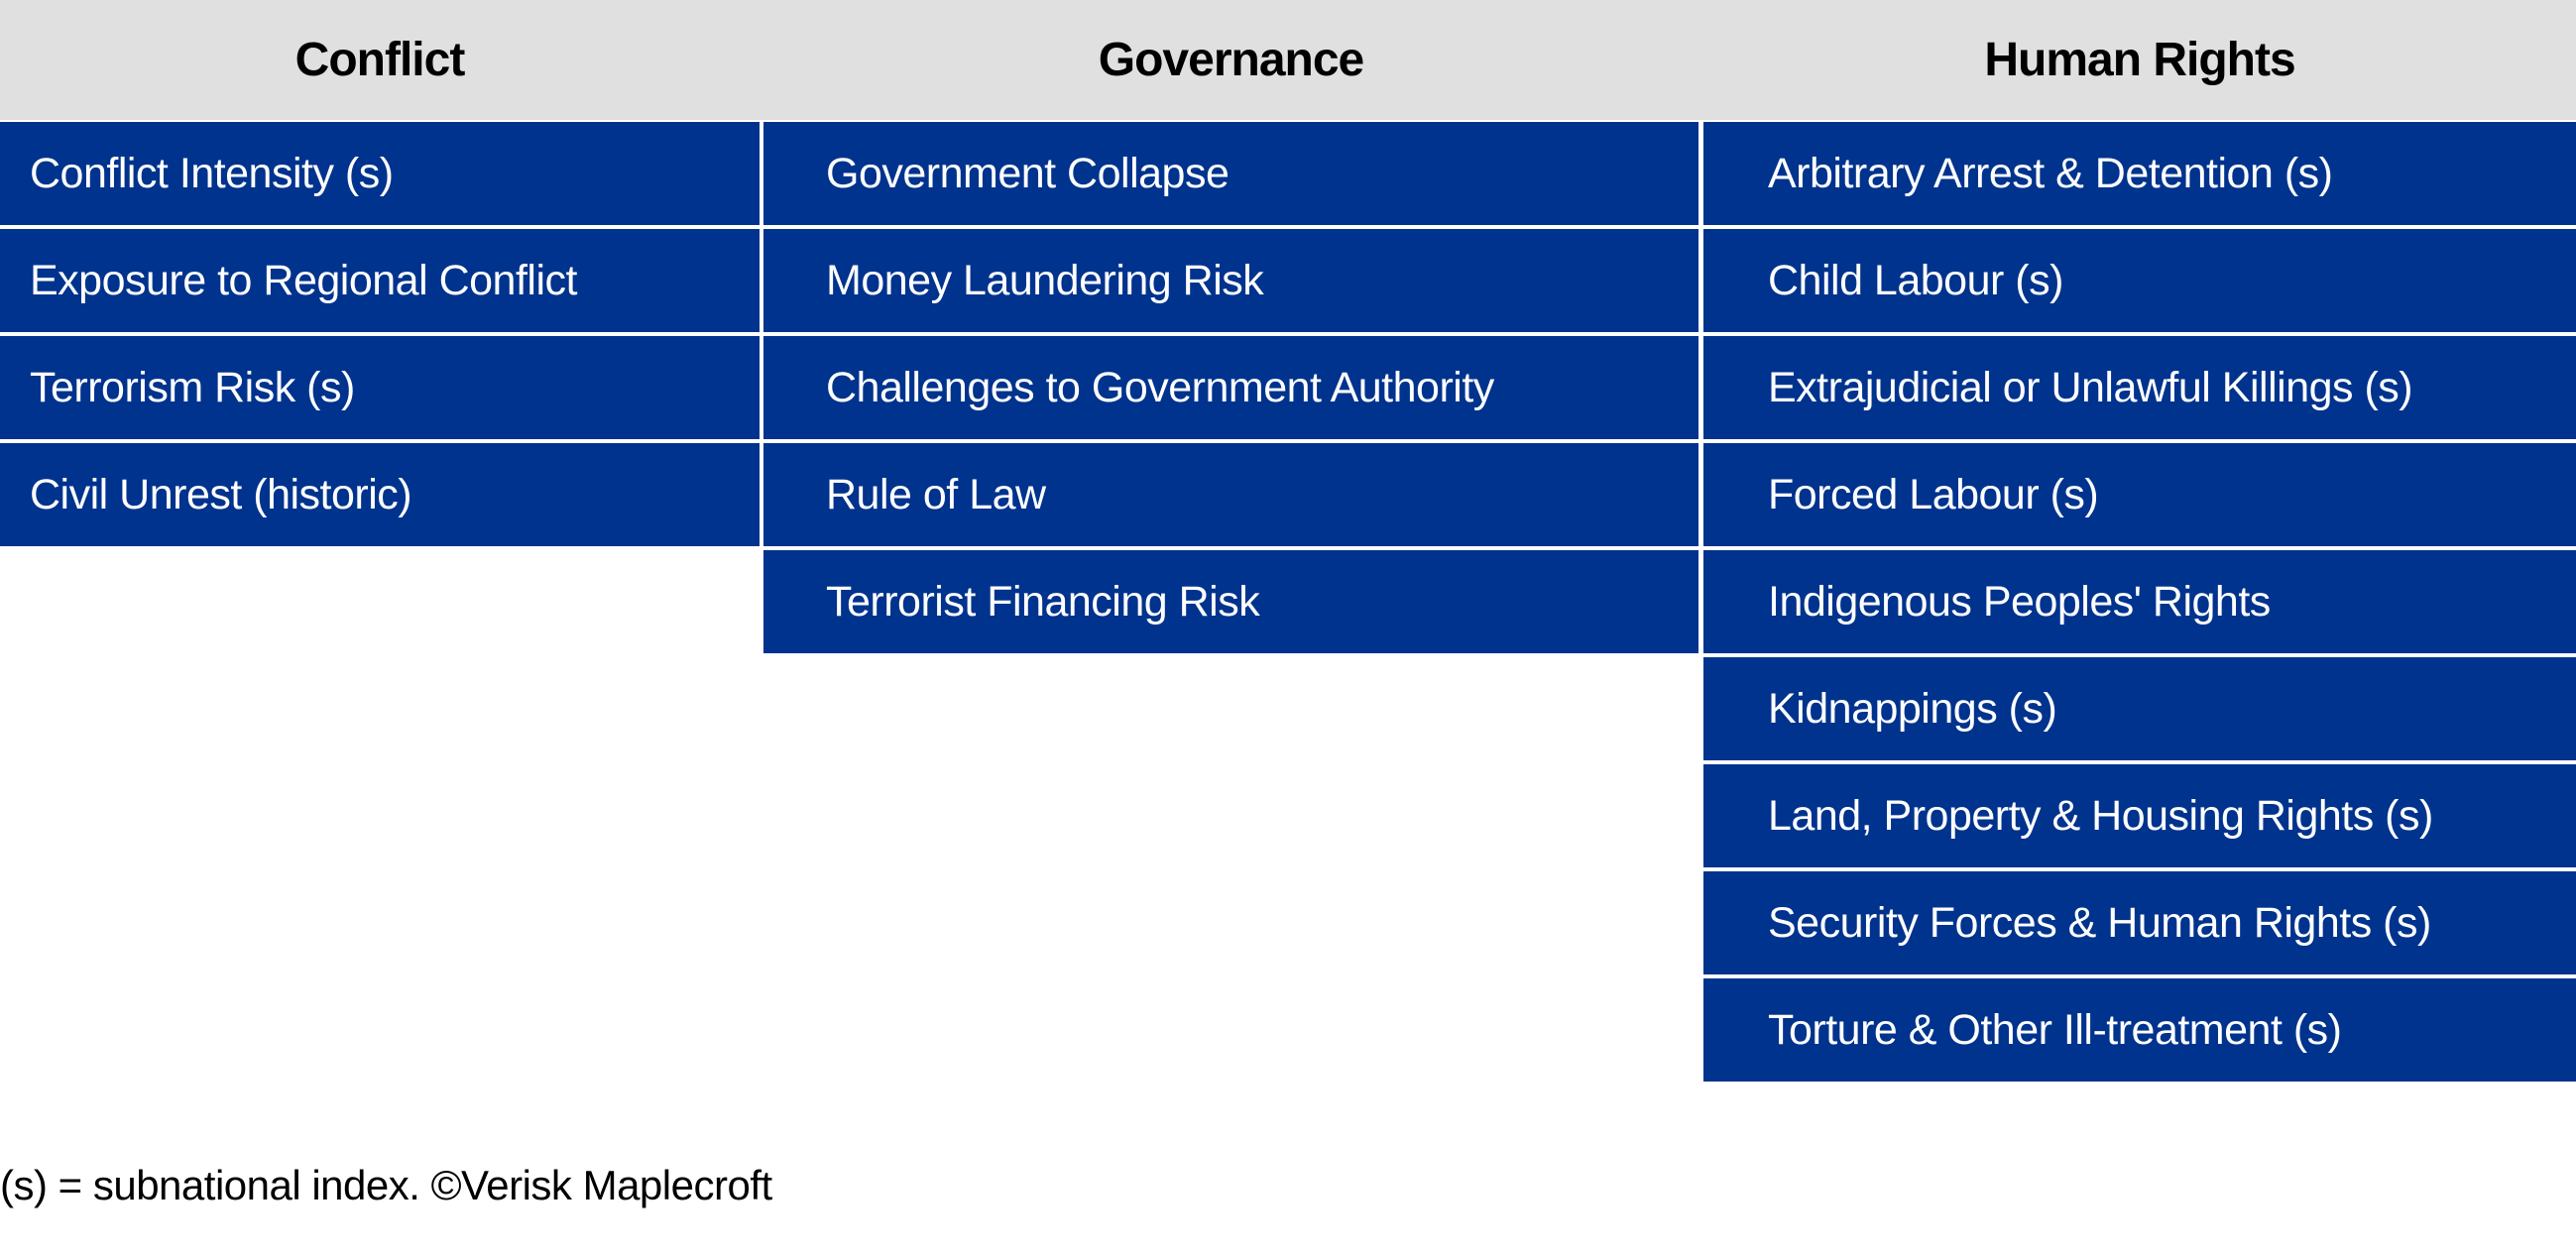 Image resolution: width=2576 pixels, height=1256 pixels. What do you see at coordinates (380, 387) in the screenshot?
I see `index-cell: Terrorism Risk (s)` at bounding box center [380, 387].